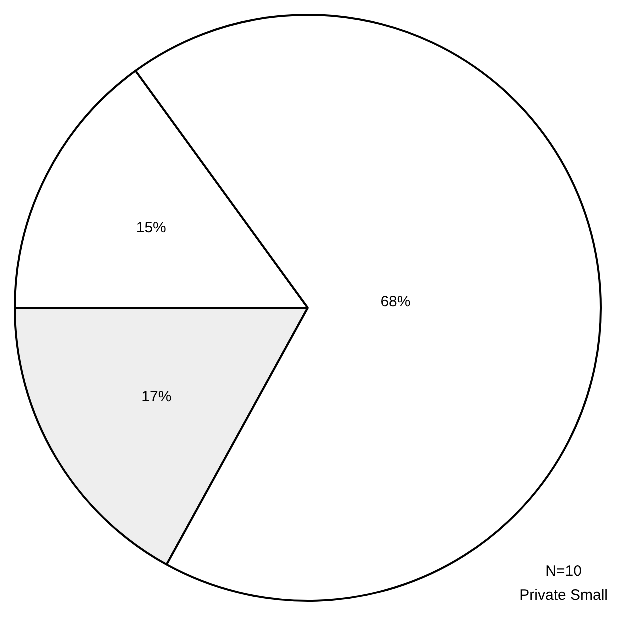  Describe the element at coordinates (564, 596) in the screenshot. I see `text: Private Small` at that location.